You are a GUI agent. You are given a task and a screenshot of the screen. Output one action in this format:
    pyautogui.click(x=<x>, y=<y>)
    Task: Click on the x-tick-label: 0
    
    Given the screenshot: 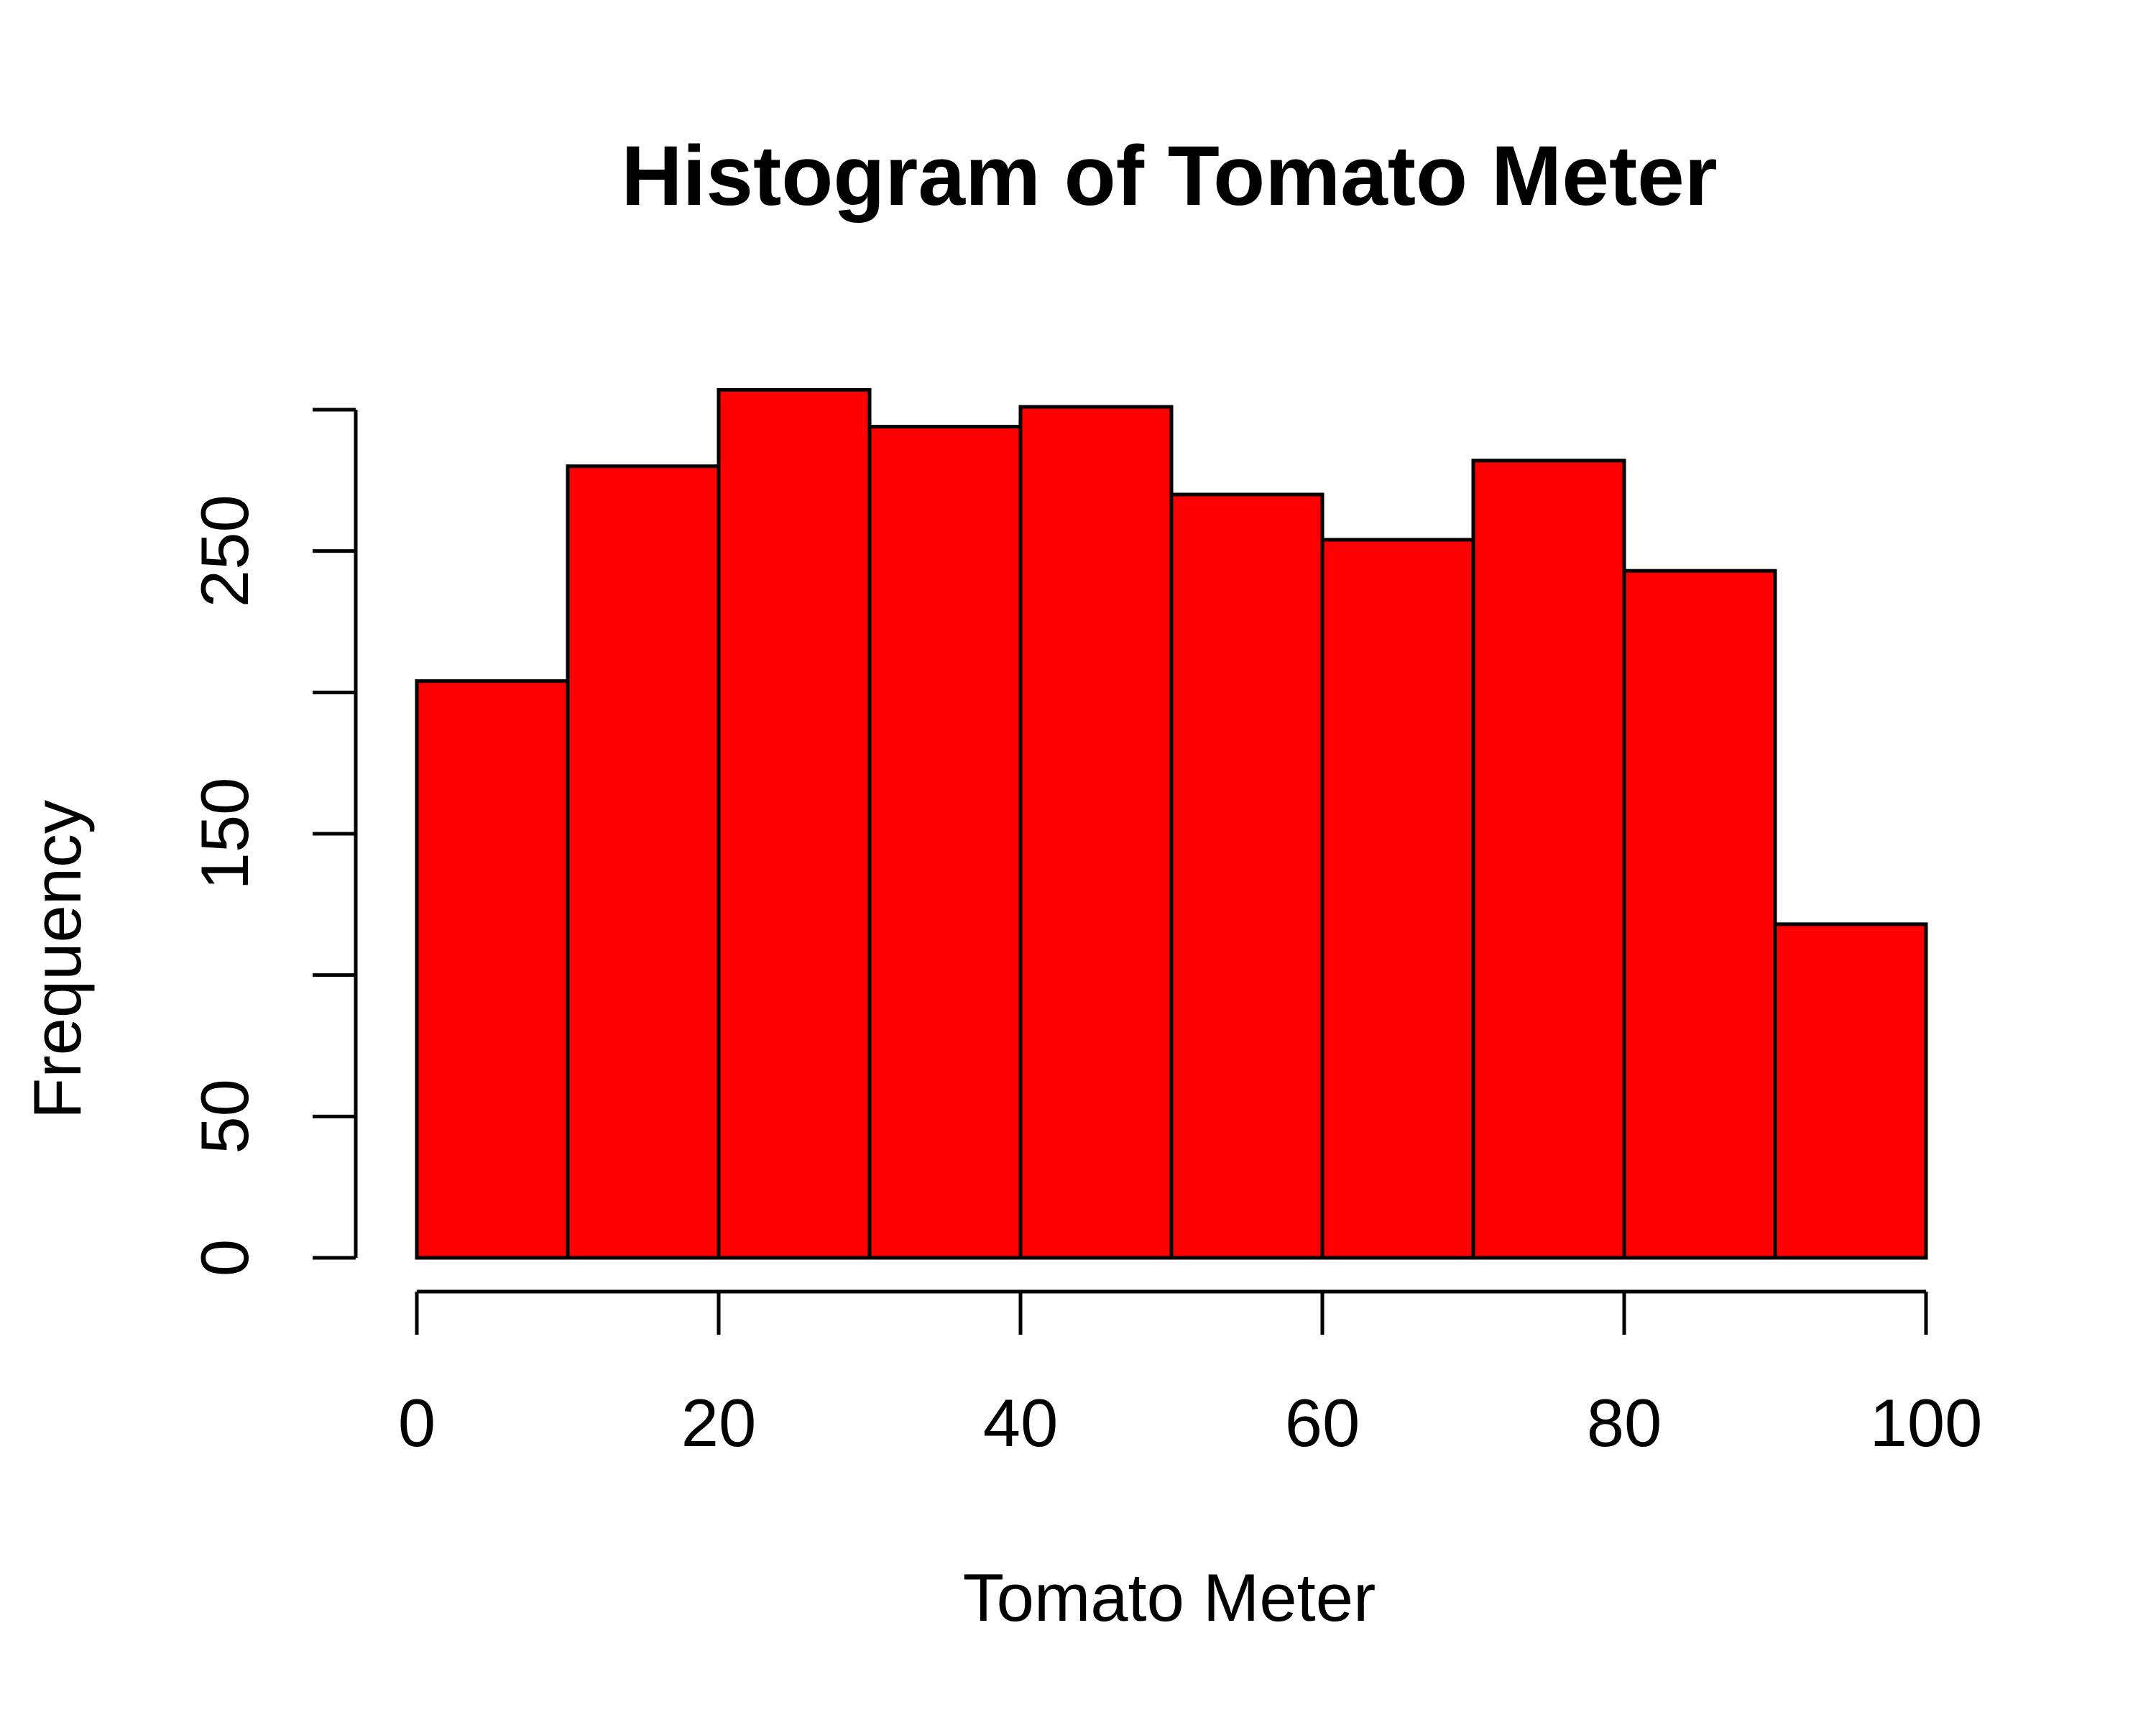 What is the action you would take?
    pyautogui.click(x=417, y=1422)
    